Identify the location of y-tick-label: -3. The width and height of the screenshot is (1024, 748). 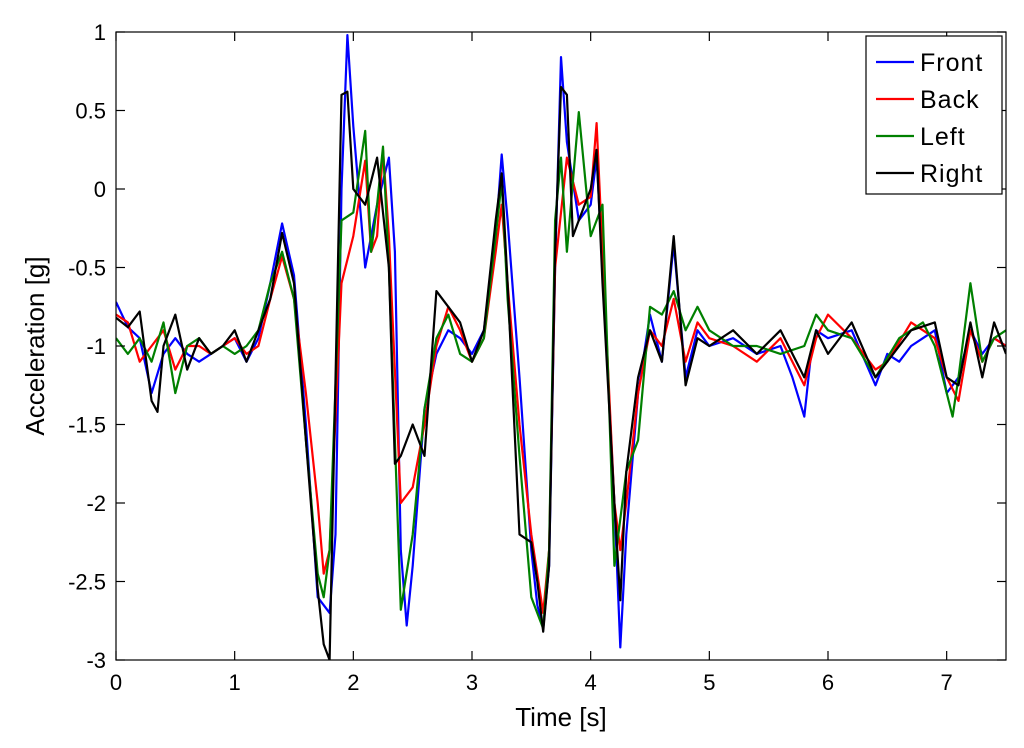
(96, 660).